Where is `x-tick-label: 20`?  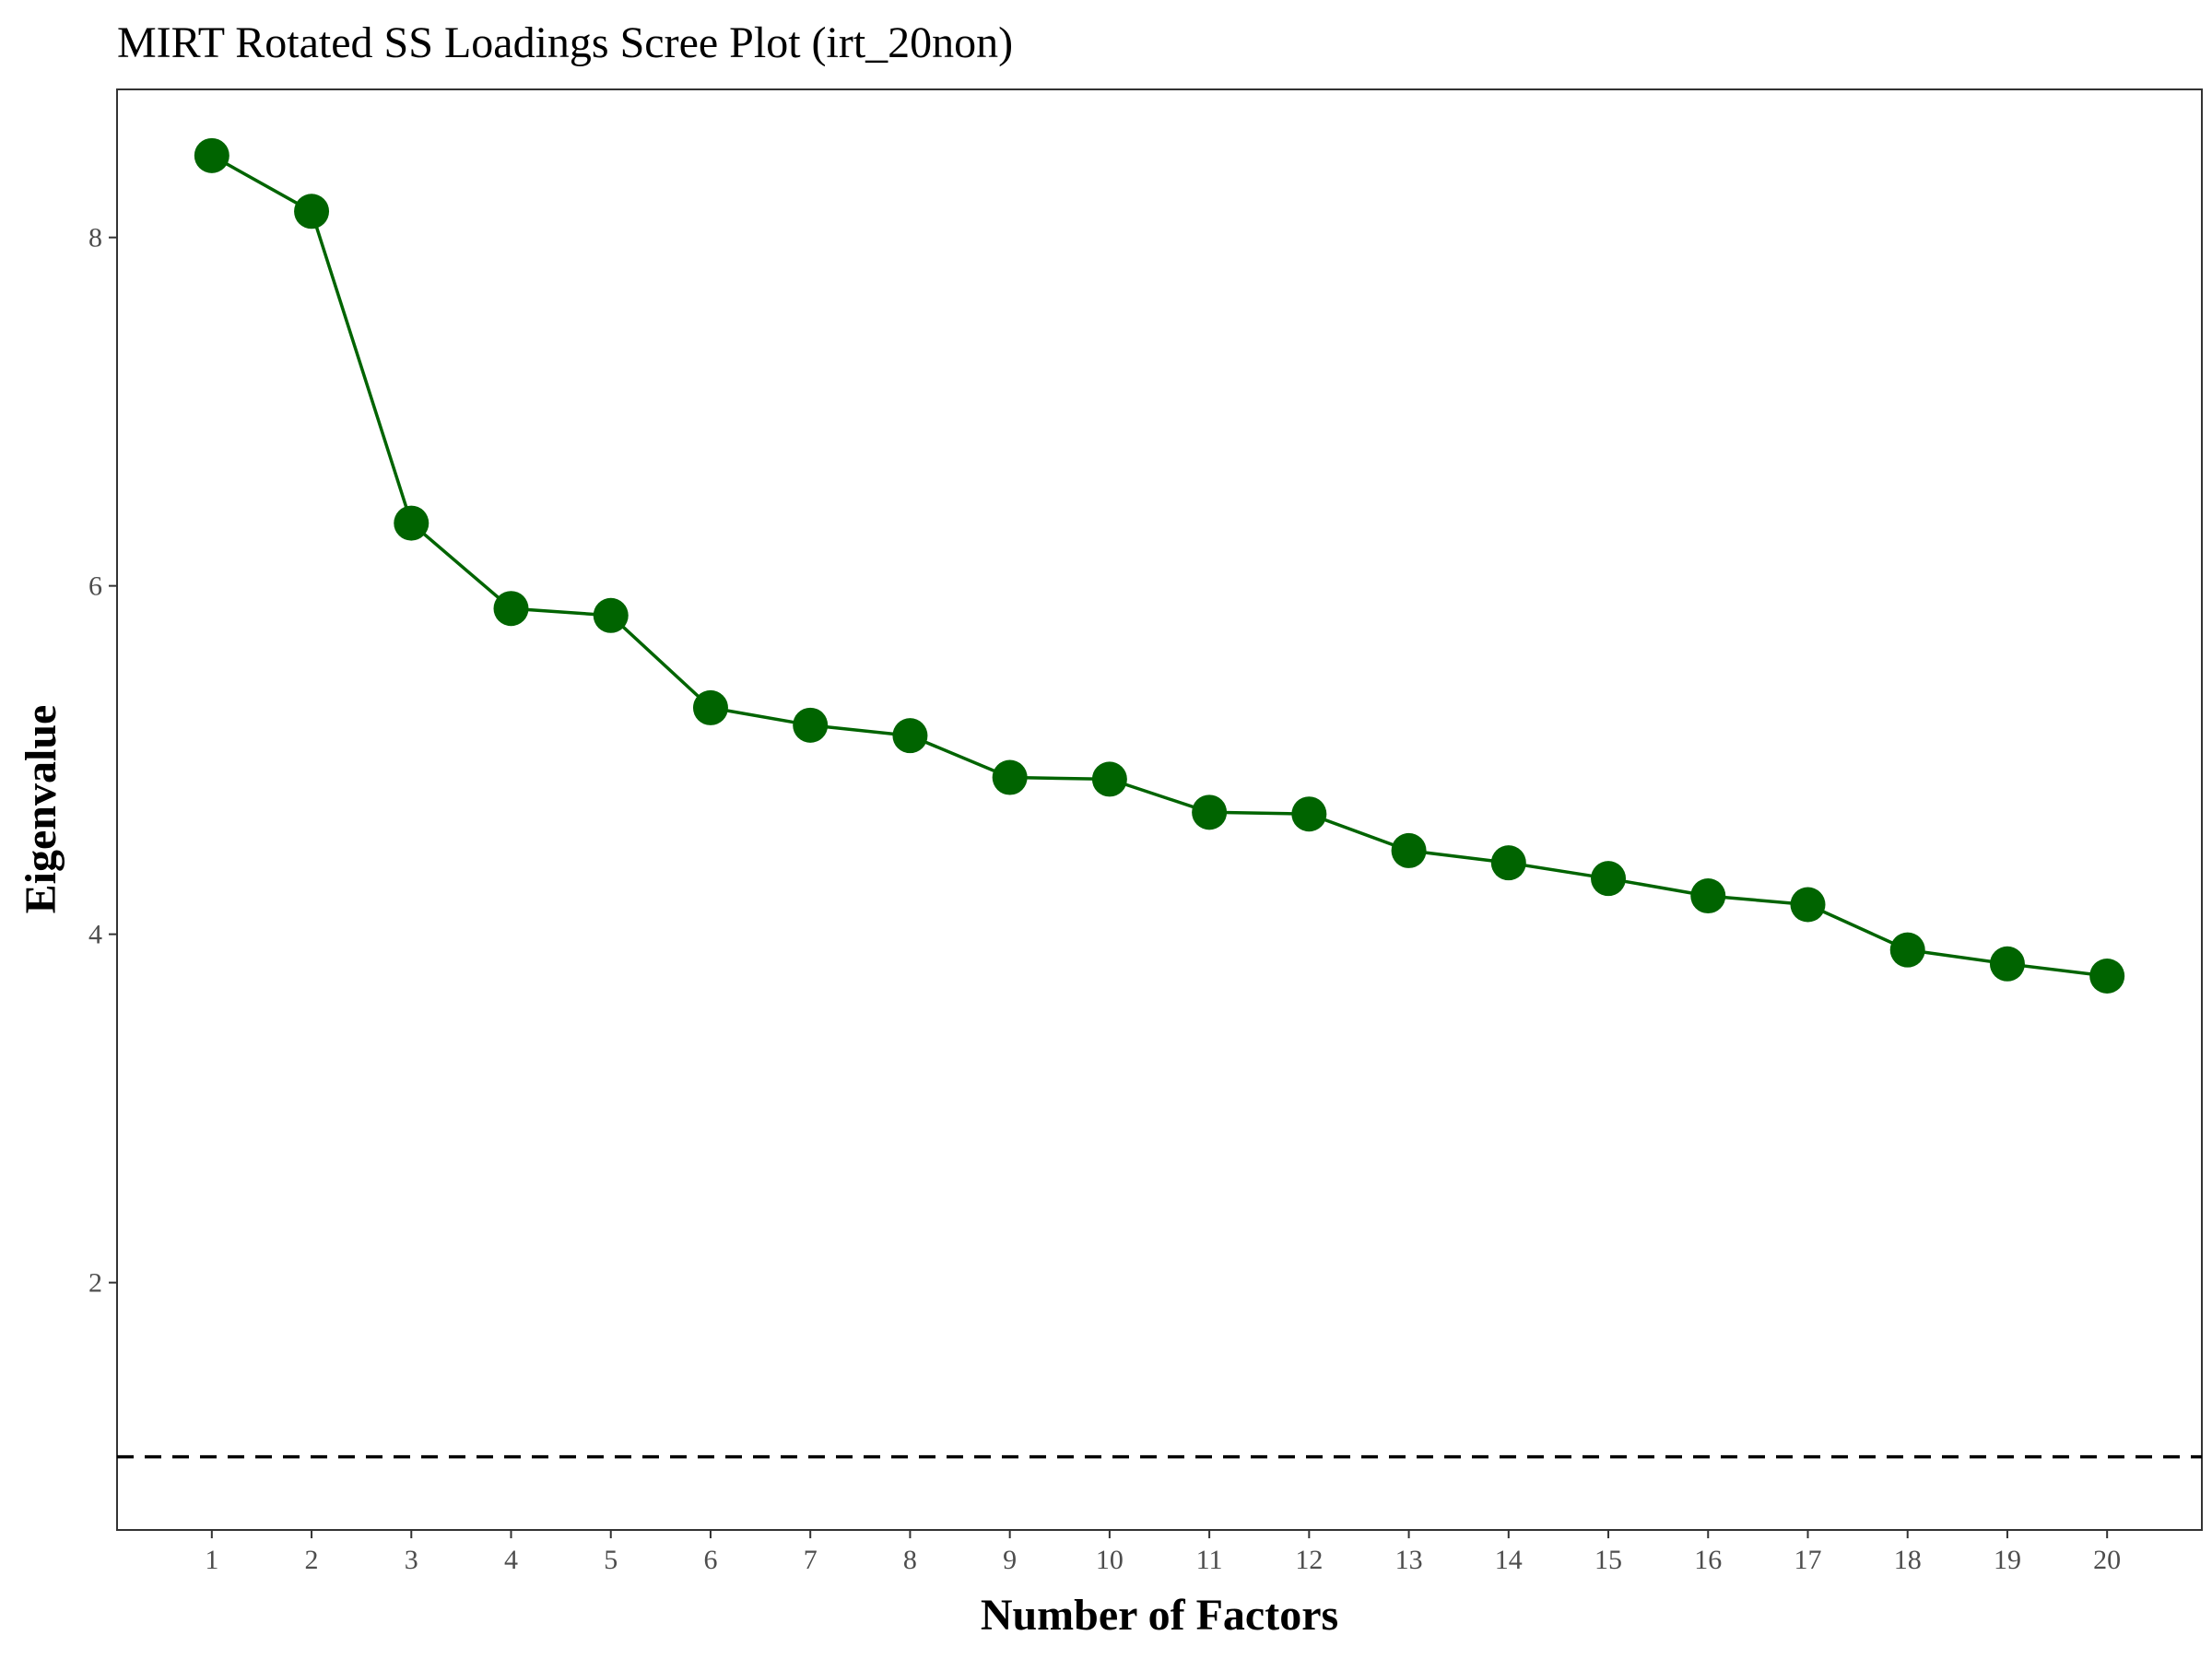 x-tick-label: 20 is located at coordinates (2107, 1560).